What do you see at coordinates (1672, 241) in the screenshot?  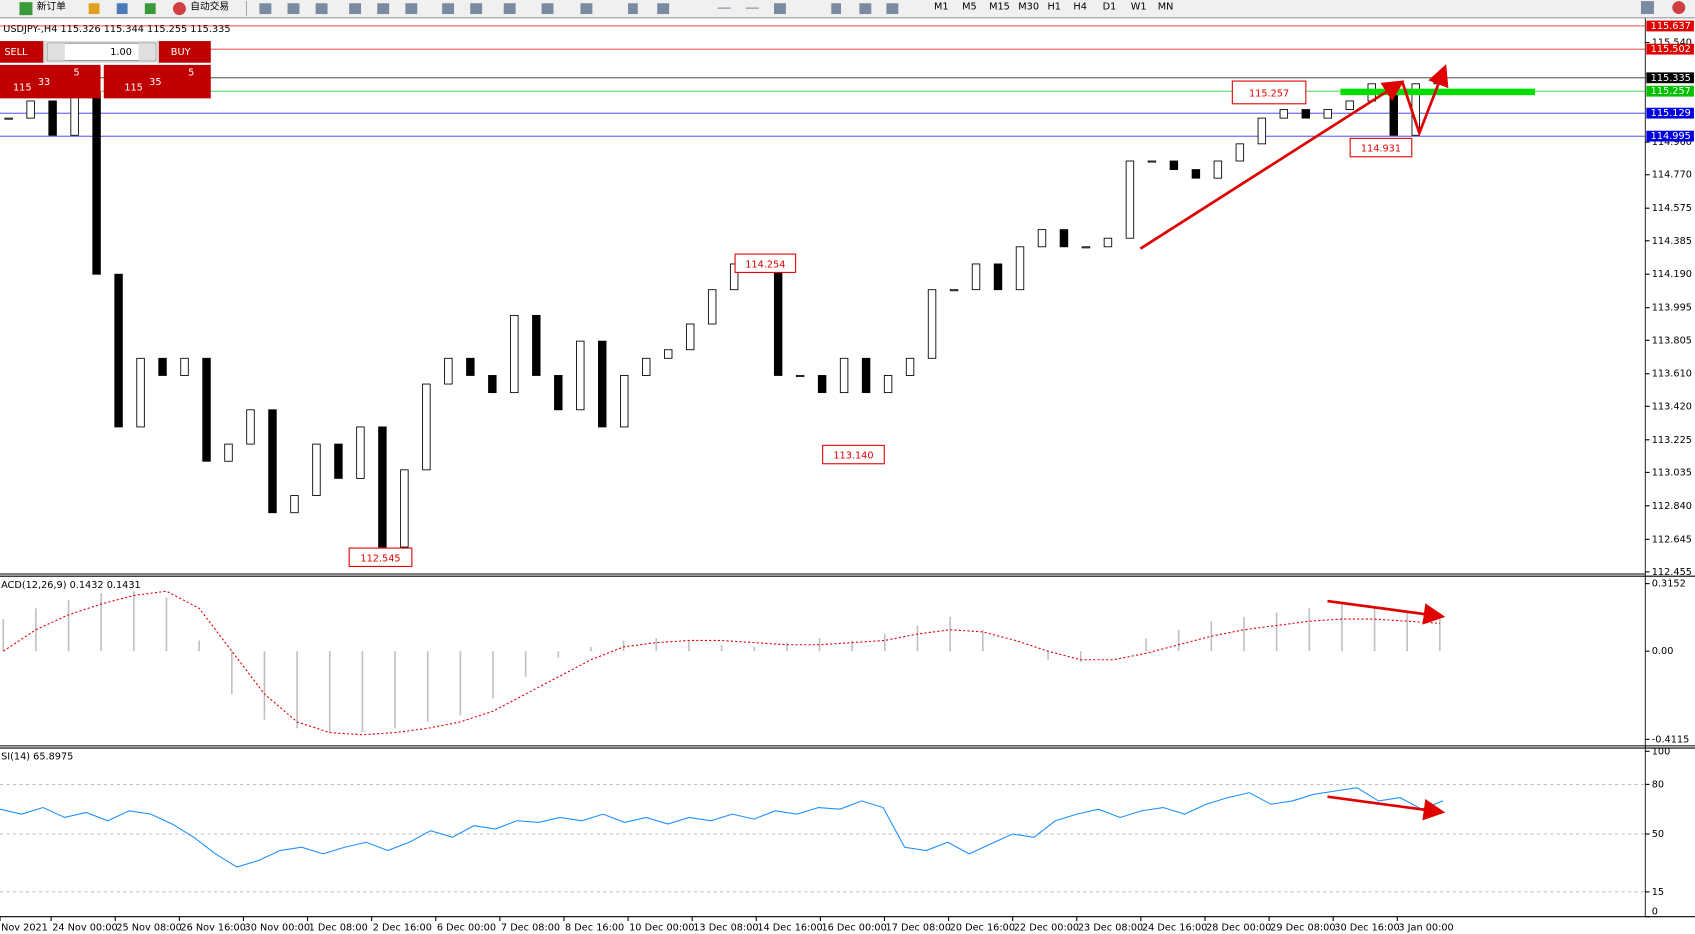 I see `y-tick-label: 114.385` at bounding box center [1672, 241].